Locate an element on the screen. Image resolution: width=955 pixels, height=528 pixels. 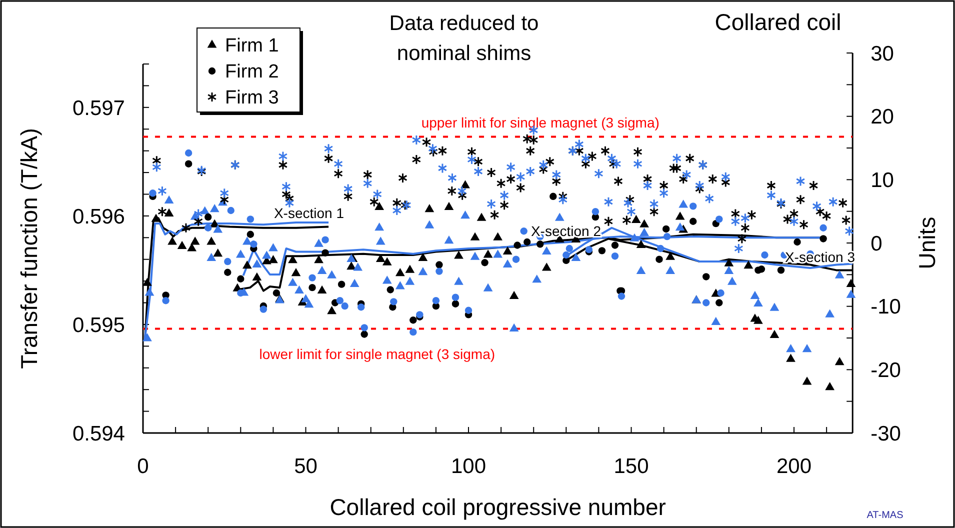
legend-label: Firm 3 is located at coordinates (252, 98).